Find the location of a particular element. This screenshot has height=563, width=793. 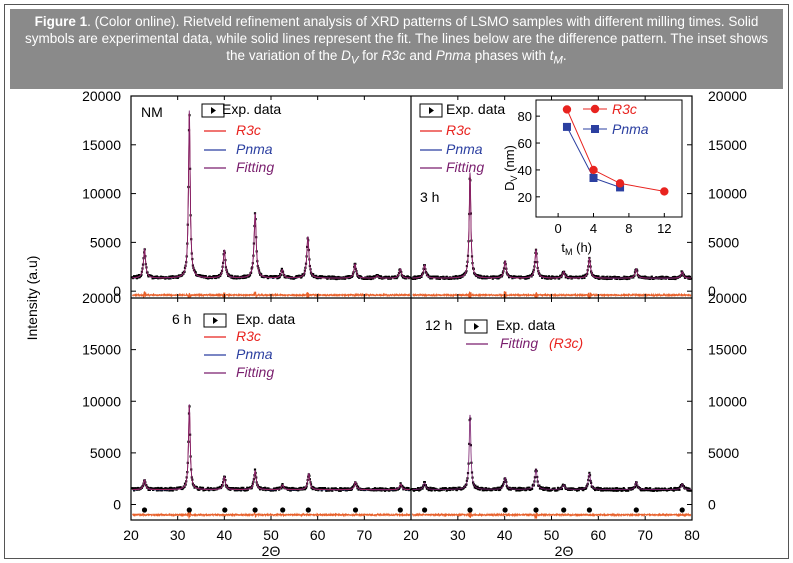

h3-sample-label: 3 h is located at coordinates (429, 197).